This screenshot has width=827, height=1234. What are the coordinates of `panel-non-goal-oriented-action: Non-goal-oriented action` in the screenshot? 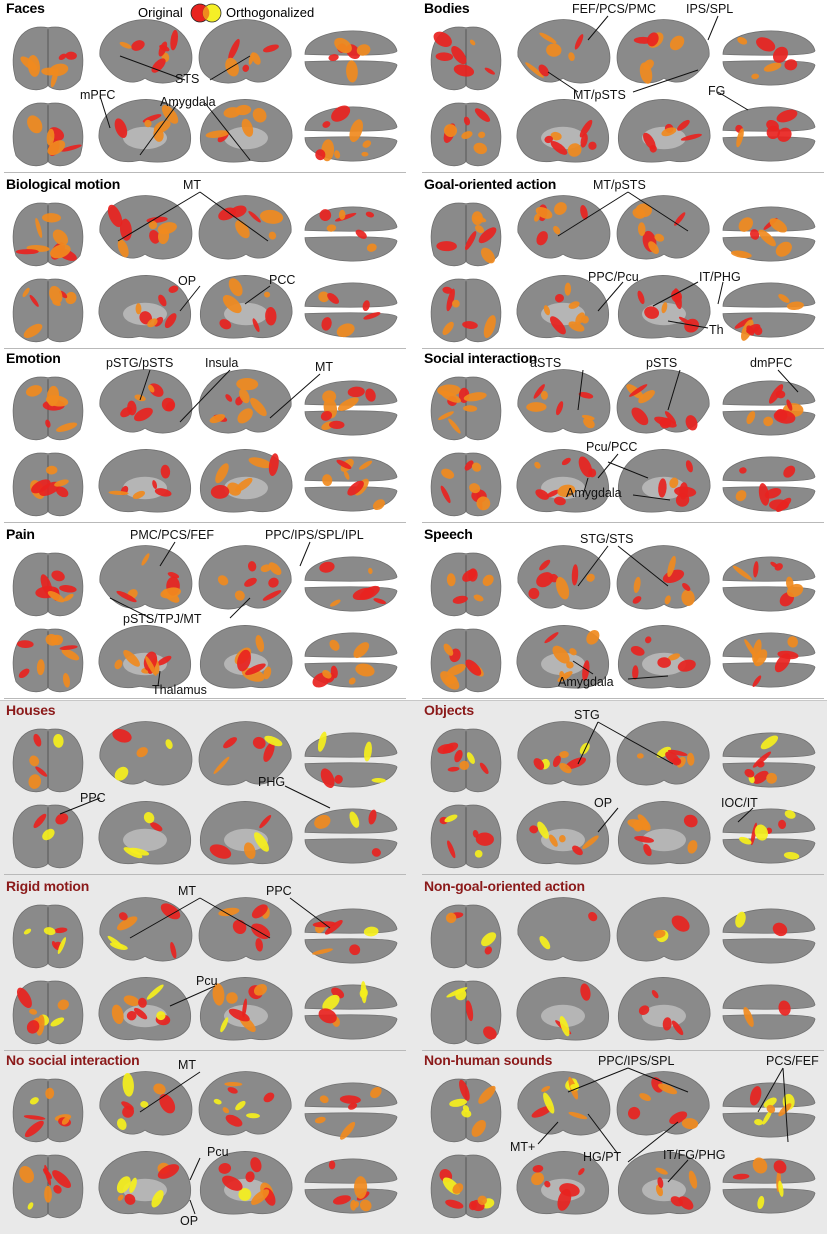 It's located at (622, 965).